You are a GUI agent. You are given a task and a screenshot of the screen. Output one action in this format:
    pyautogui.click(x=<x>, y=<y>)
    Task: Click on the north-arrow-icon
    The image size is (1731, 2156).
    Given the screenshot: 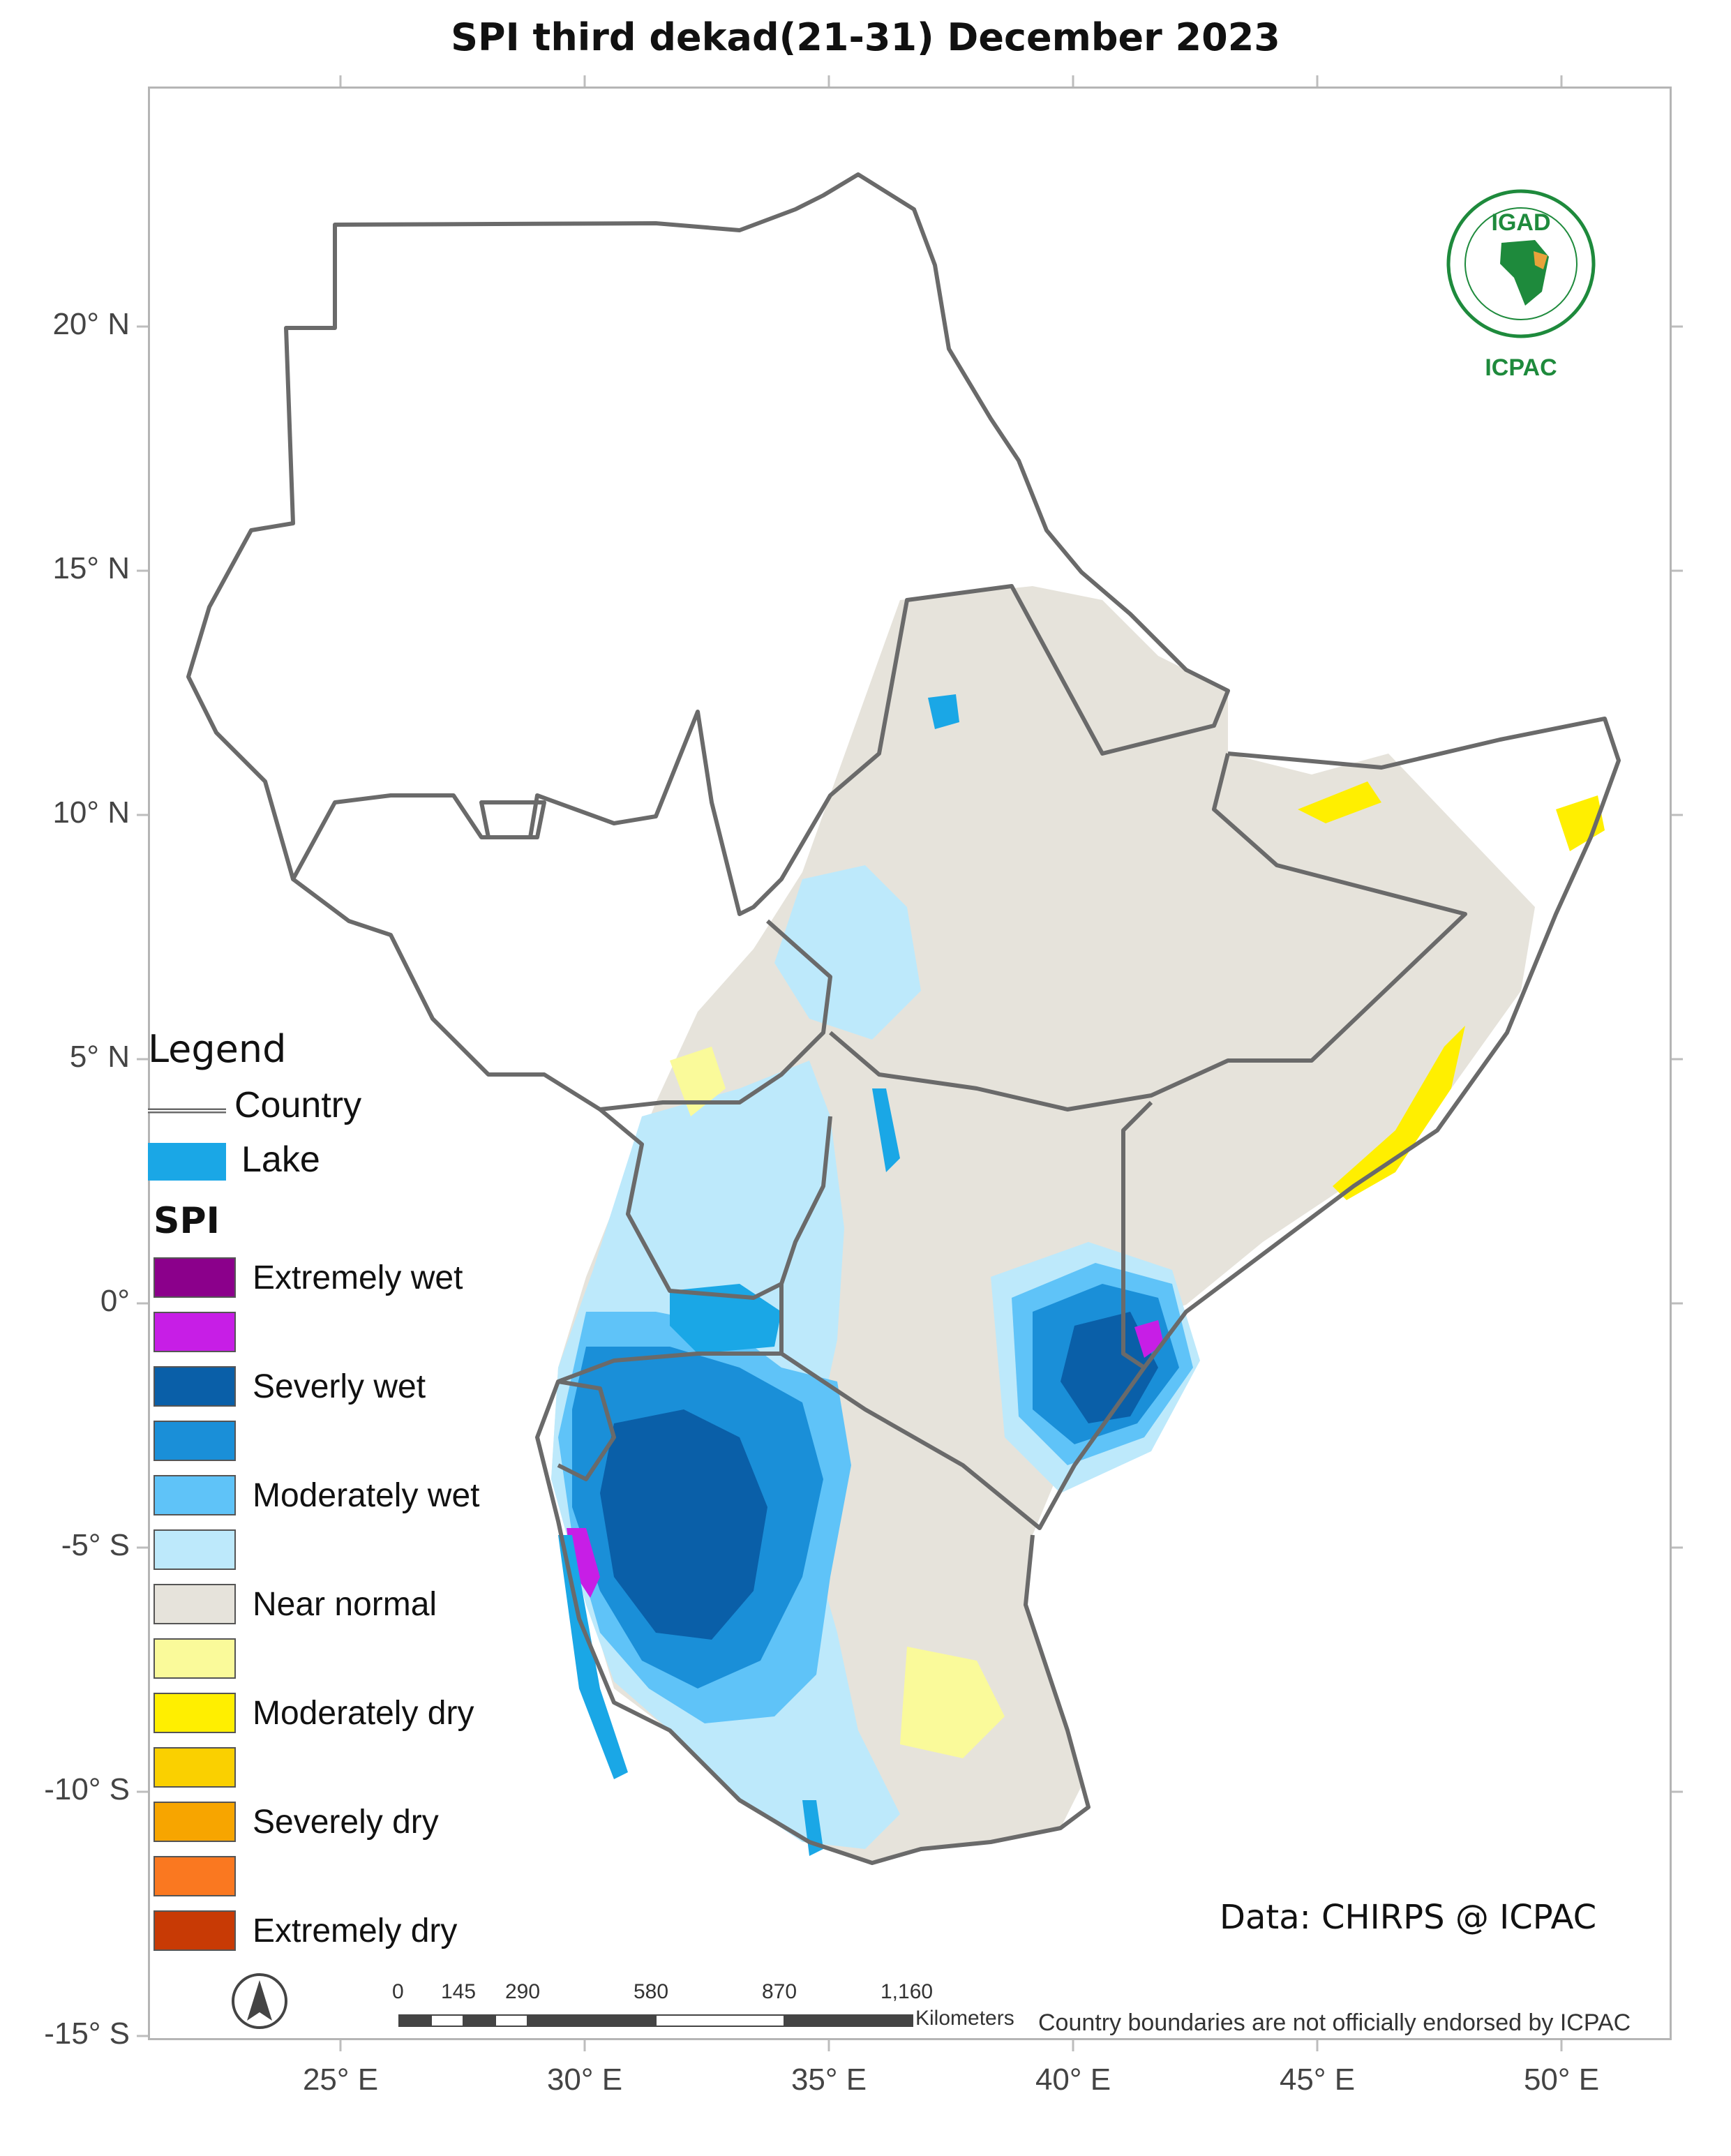 What is the action you would take?
    pyautogui.click(x=259, y=2001)
    